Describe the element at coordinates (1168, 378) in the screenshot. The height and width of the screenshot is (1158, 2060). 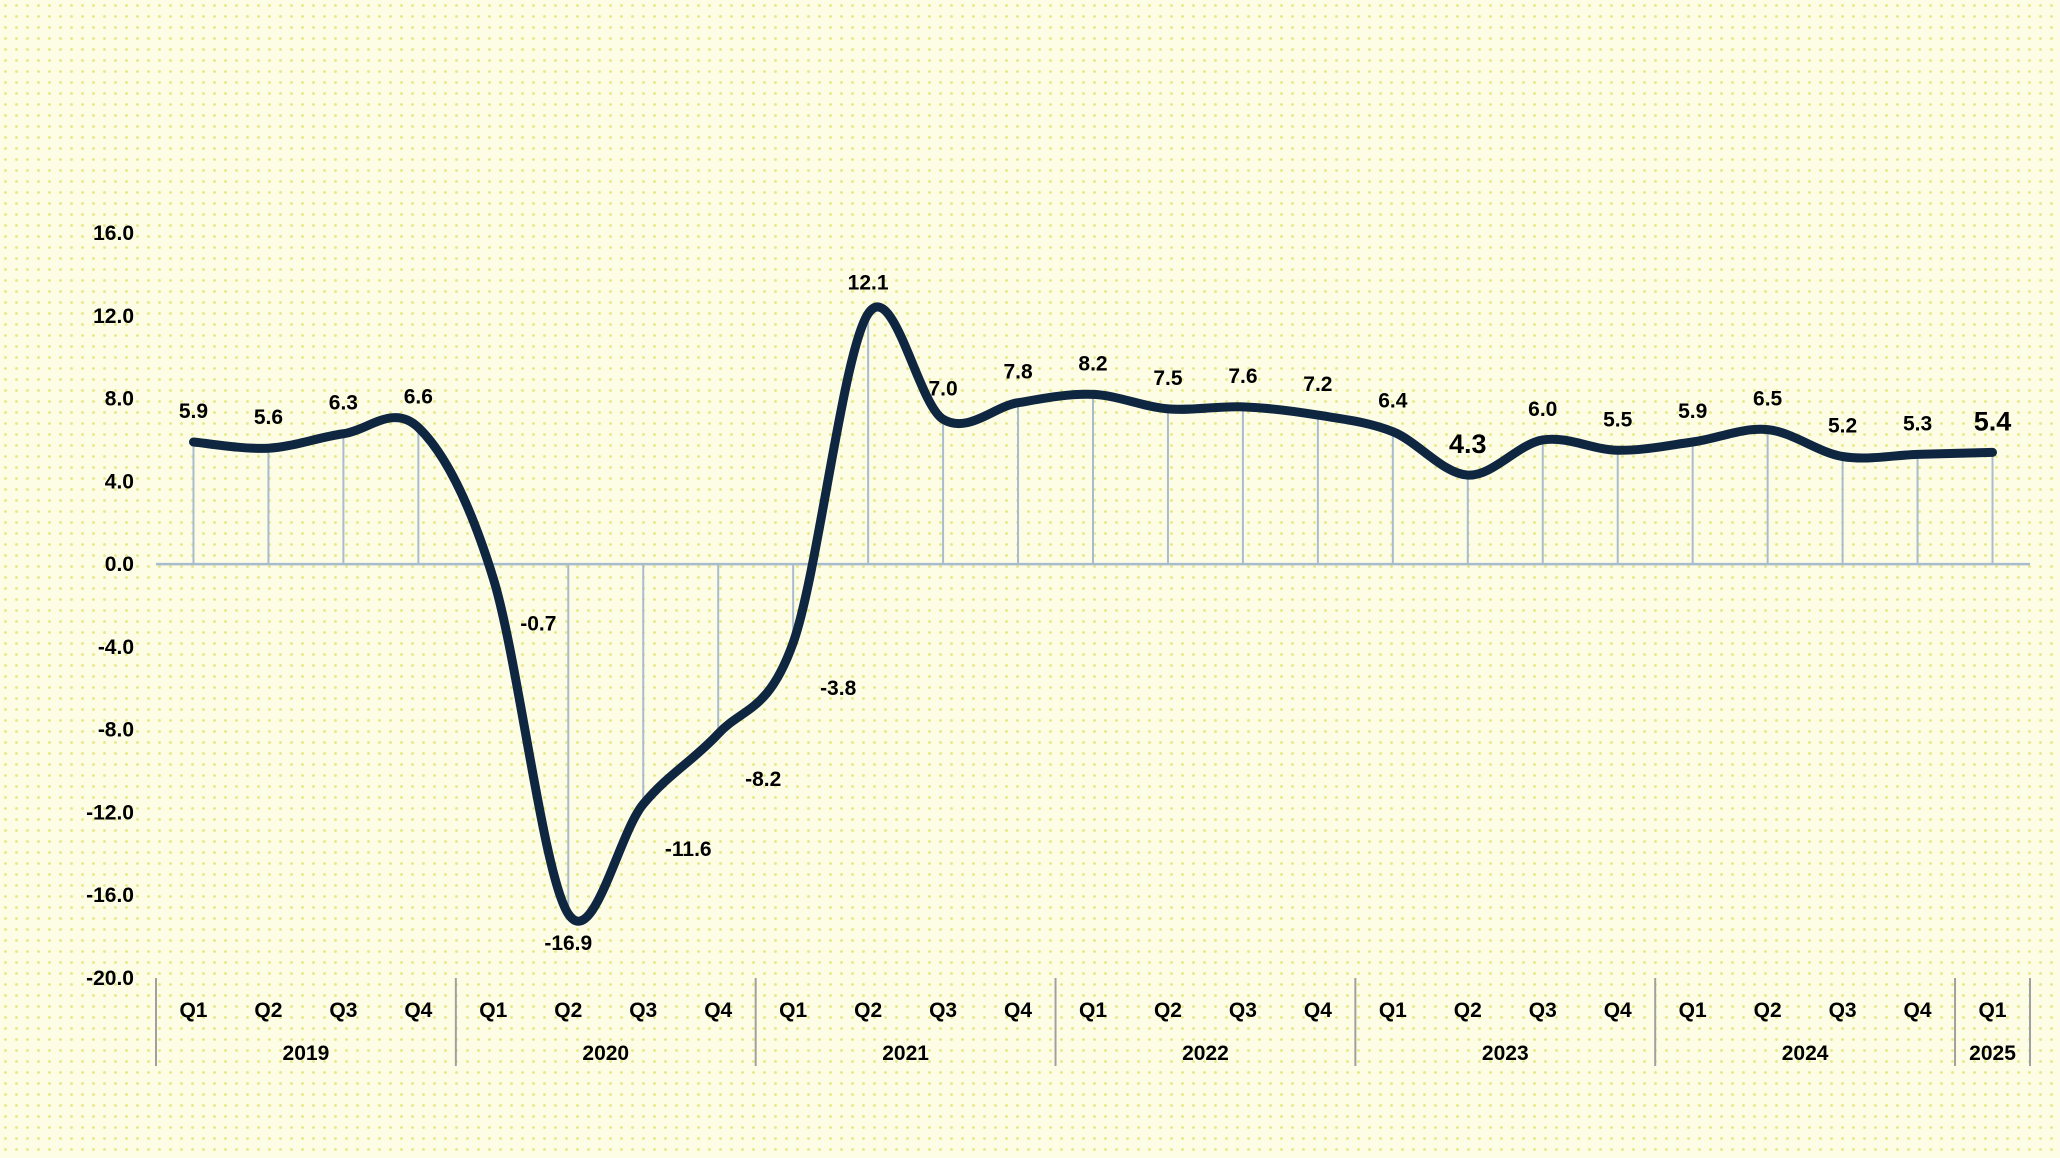
I see `data-label: 7.5` at that location.